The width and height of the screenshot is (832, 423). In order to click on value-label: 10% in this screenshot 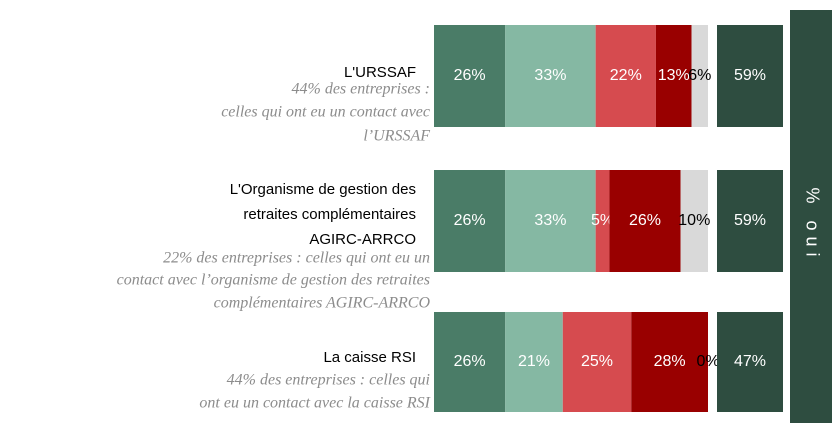, I will do `click(694, 220)`.